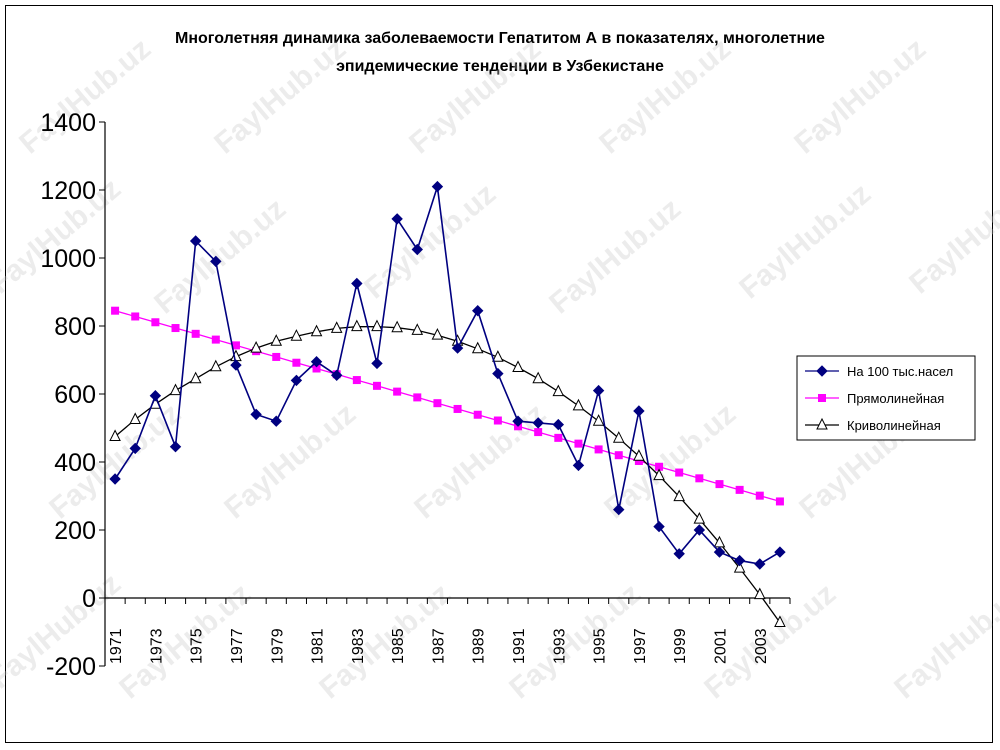  Describe the element at coordinates (479, 646) in the screenshot. I see `x-tick-label: 1989` at that location.